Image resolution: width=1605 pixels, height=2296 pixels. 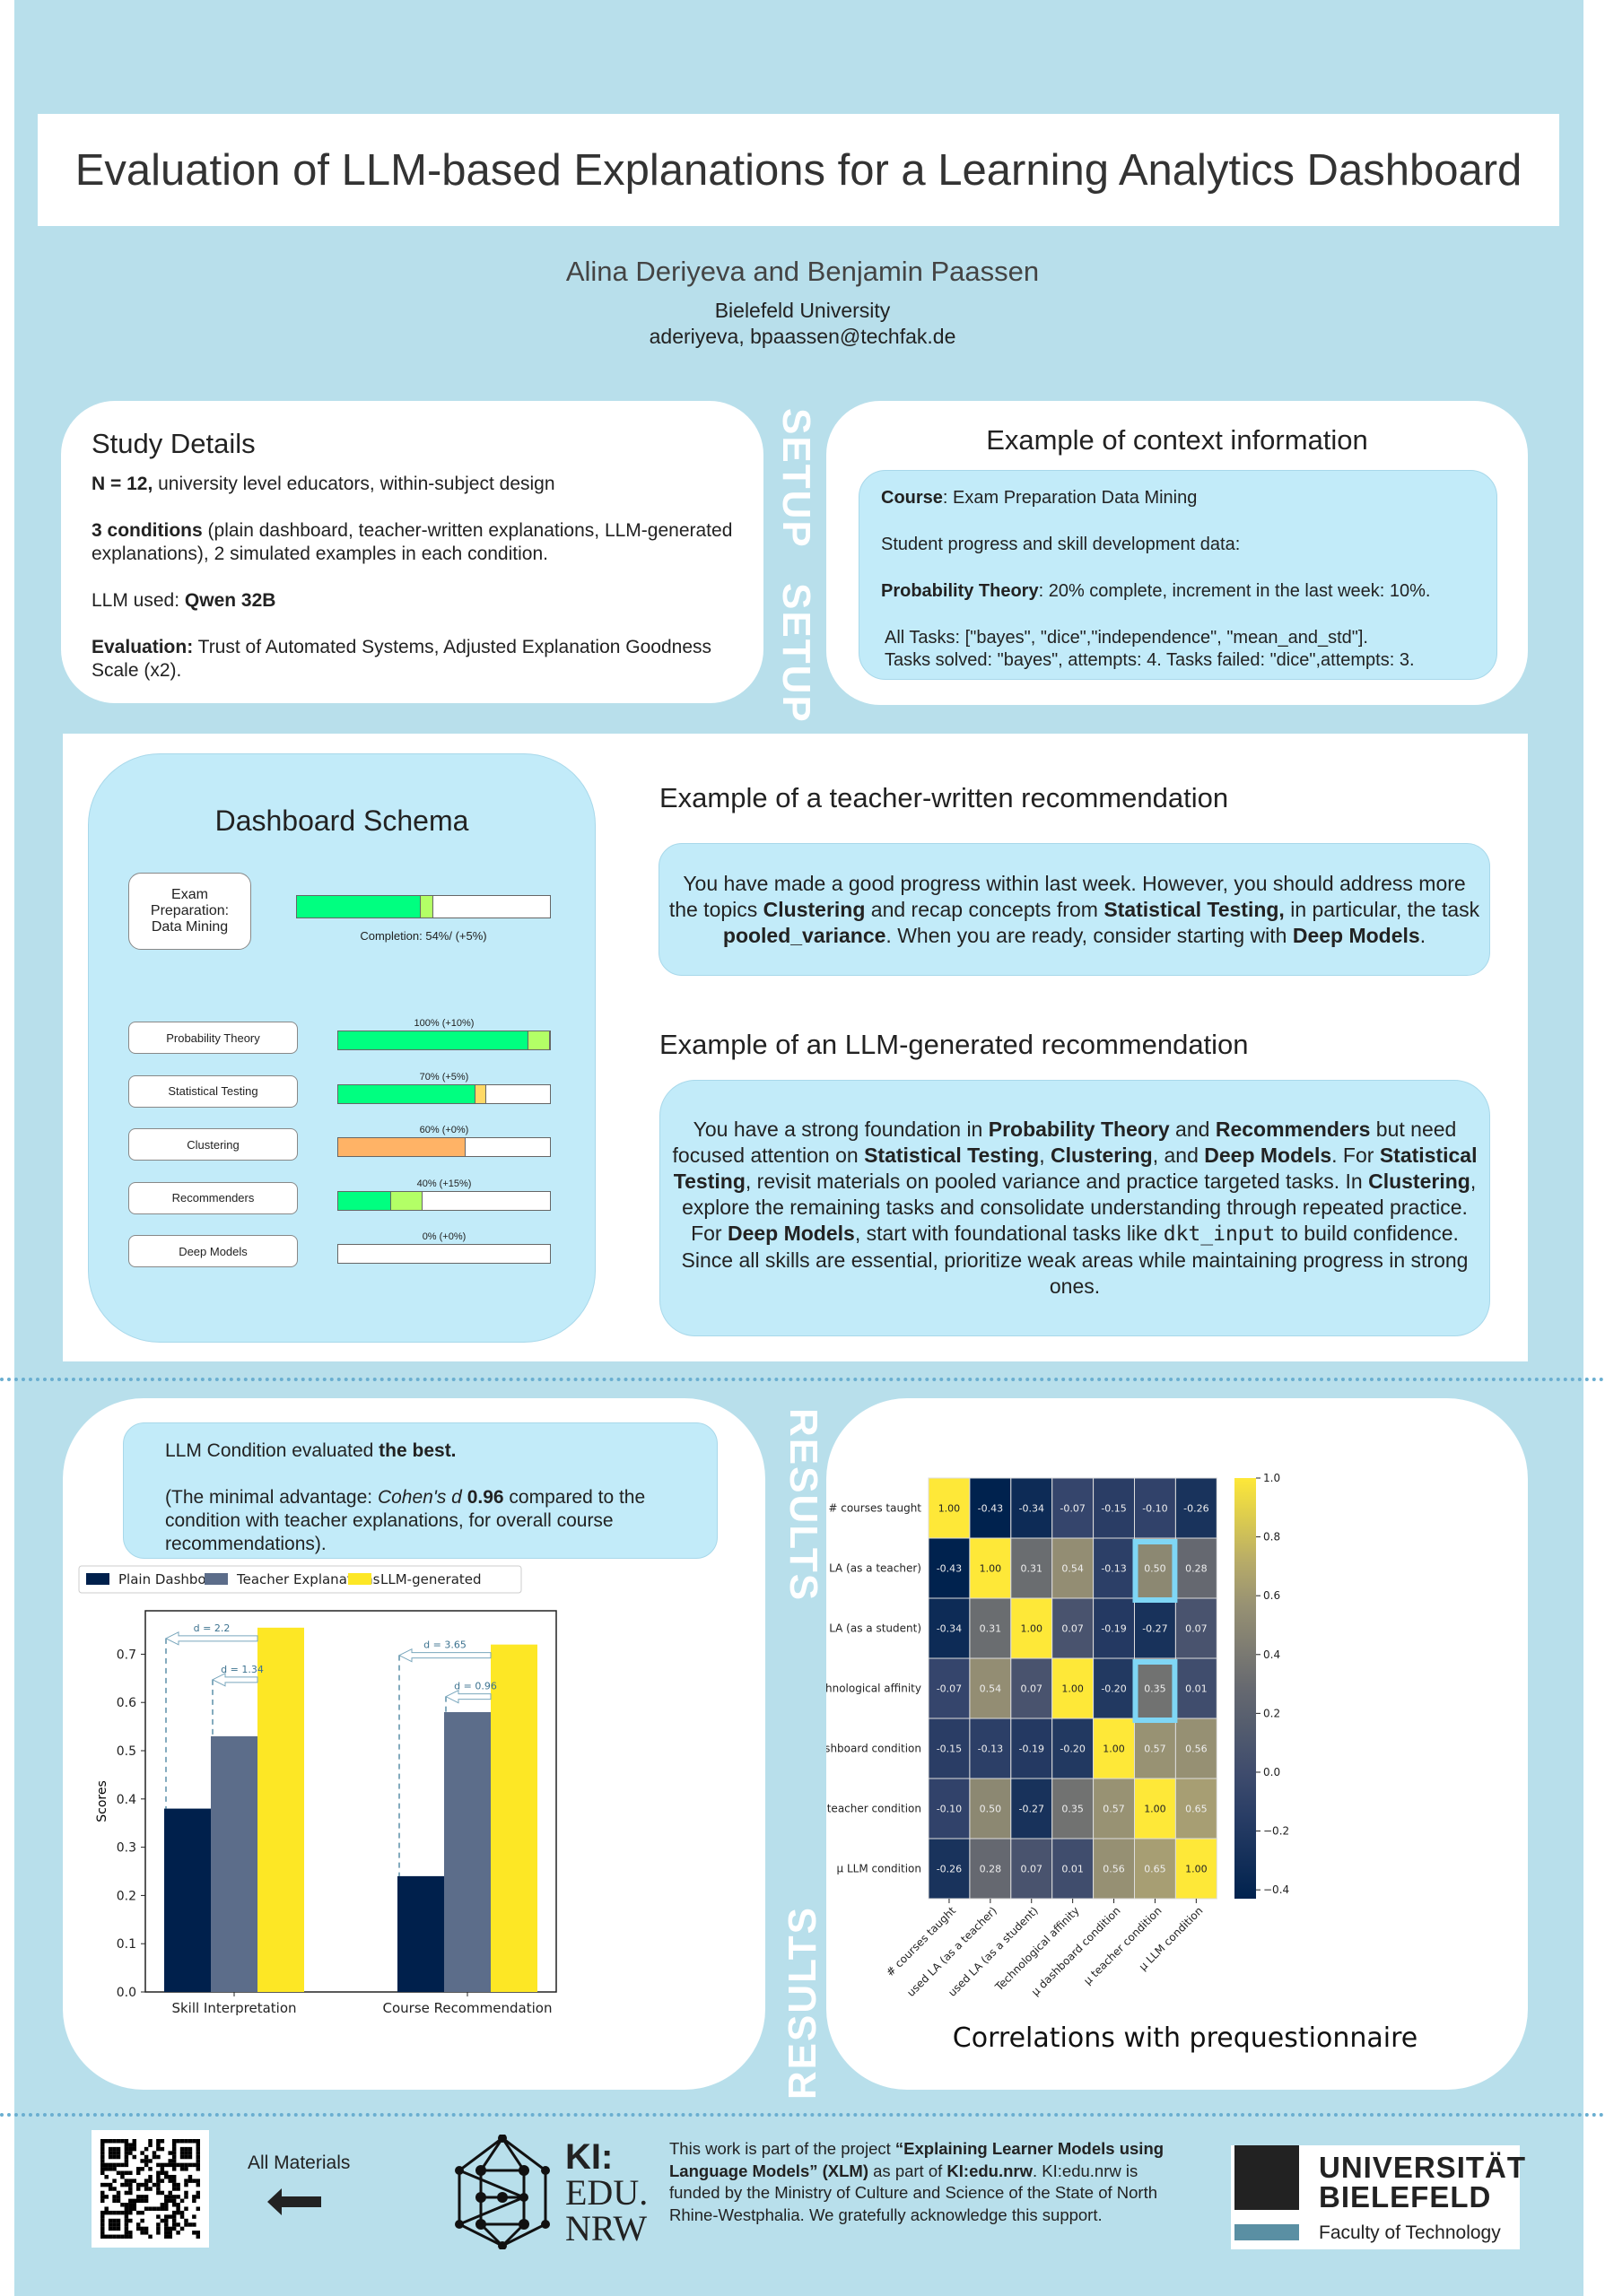 I want to click on skill-progress-label: 40% (+15%), so click(x=444, y=1183).